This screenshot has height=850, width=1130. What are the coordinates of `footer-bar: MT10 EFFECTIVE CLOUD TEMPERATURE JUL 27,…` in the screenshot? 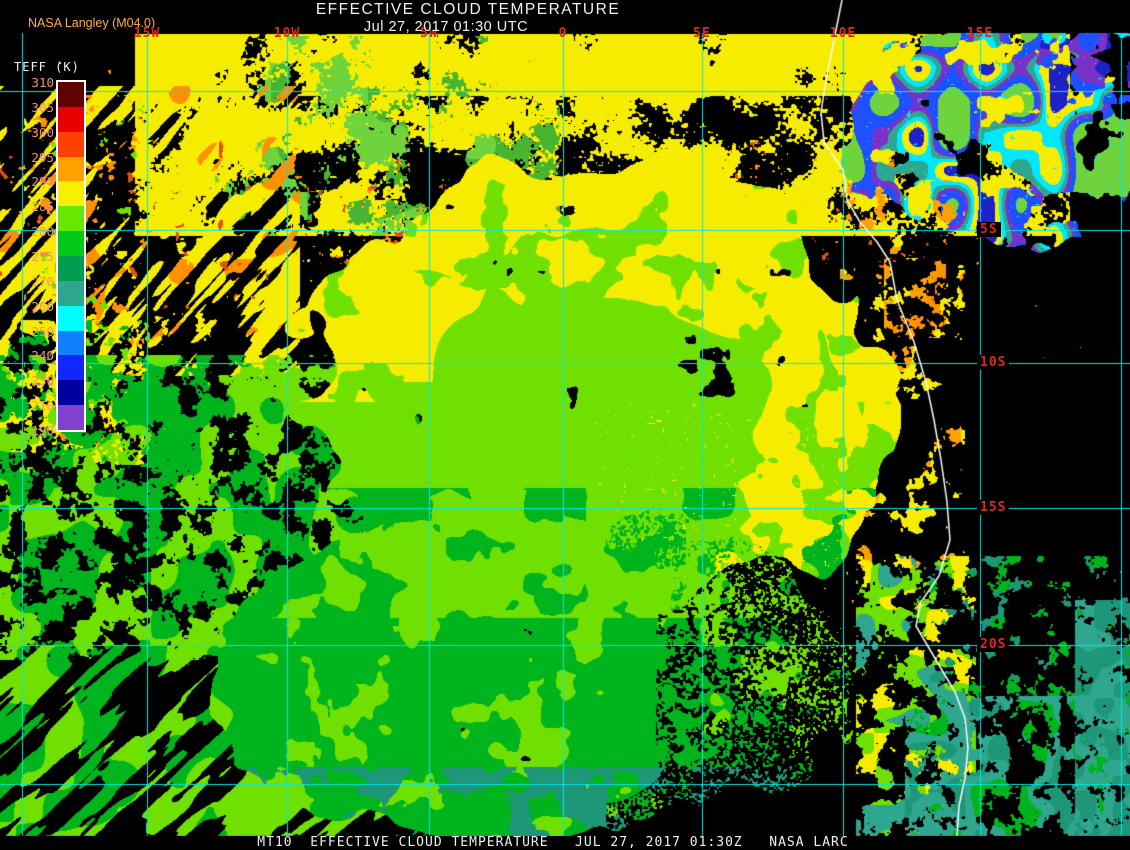 It's located at (565, 843).